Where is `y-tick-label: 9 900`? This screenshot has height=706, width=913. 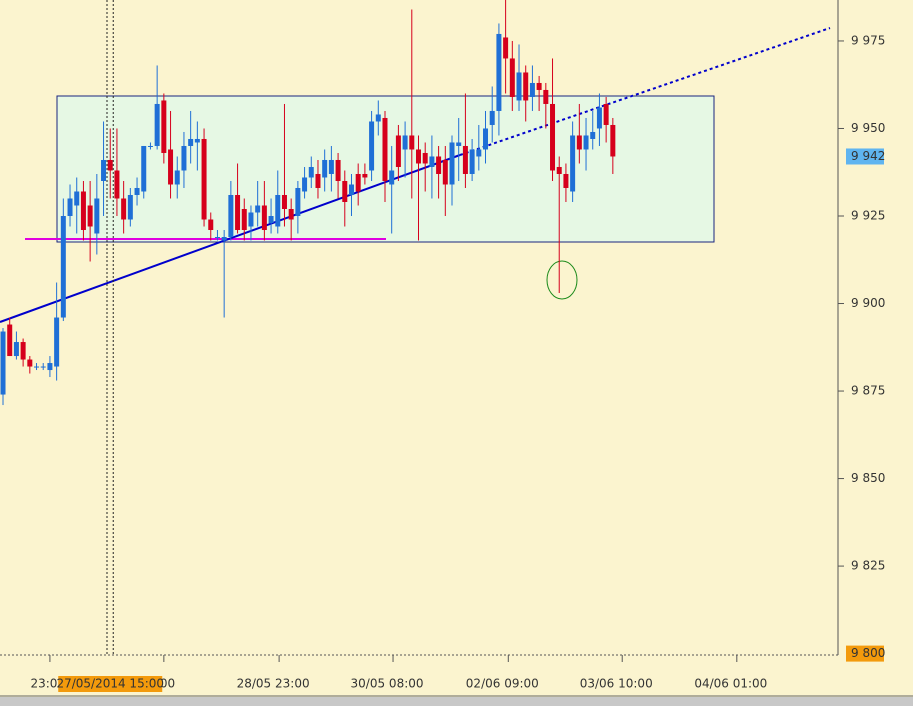
y-tick-label: 9 900 is located at coordinates (868, 303).